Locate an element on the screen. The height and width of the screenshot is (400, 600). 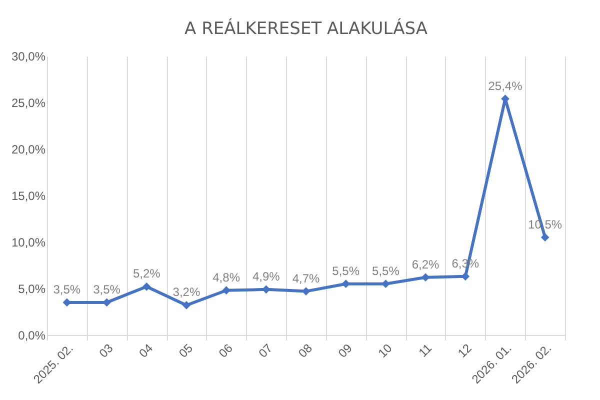
y-tick-label: 5,0% is located at coordinates (32, 289).